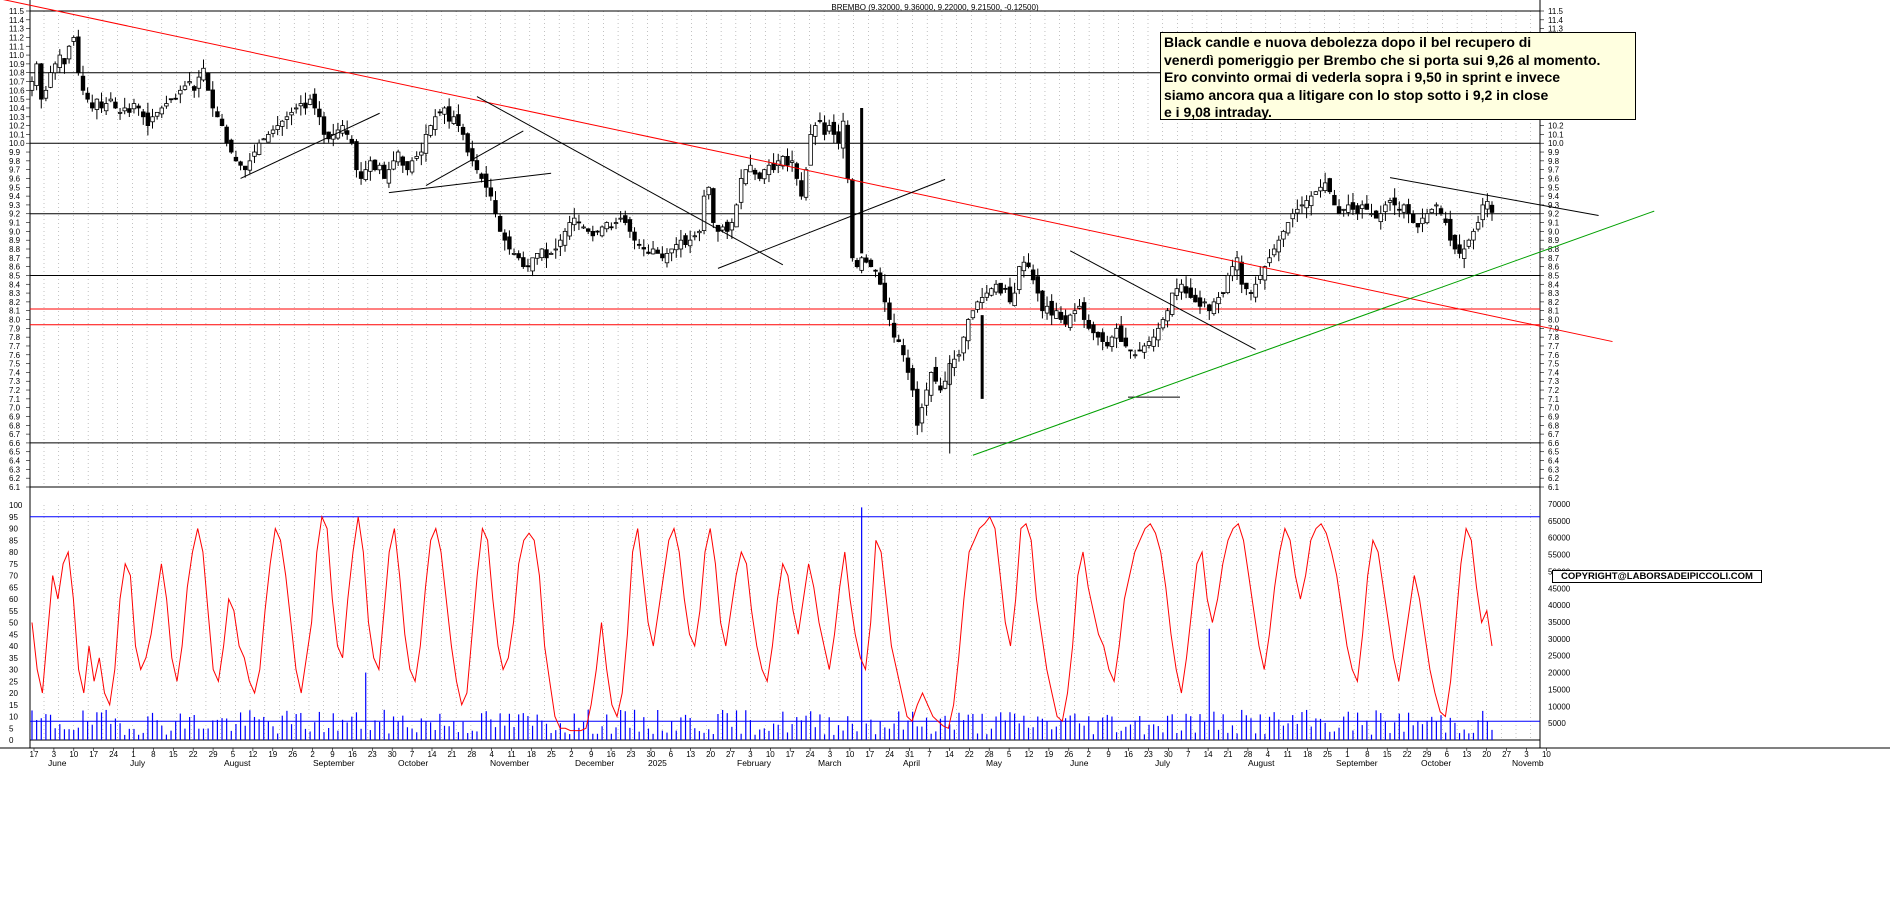 This screenshot has width=1890, height=902. I want to click on price-tick-label: 10.4, so click(17, 108).